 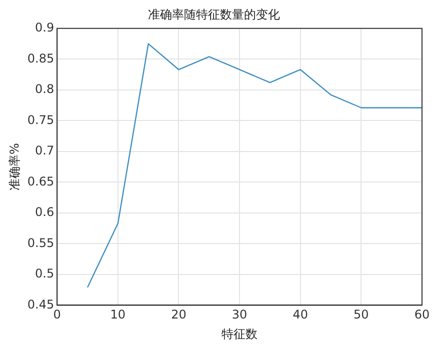 I want to click on y-tick-label: 0.9, so click(x=44, y=27).